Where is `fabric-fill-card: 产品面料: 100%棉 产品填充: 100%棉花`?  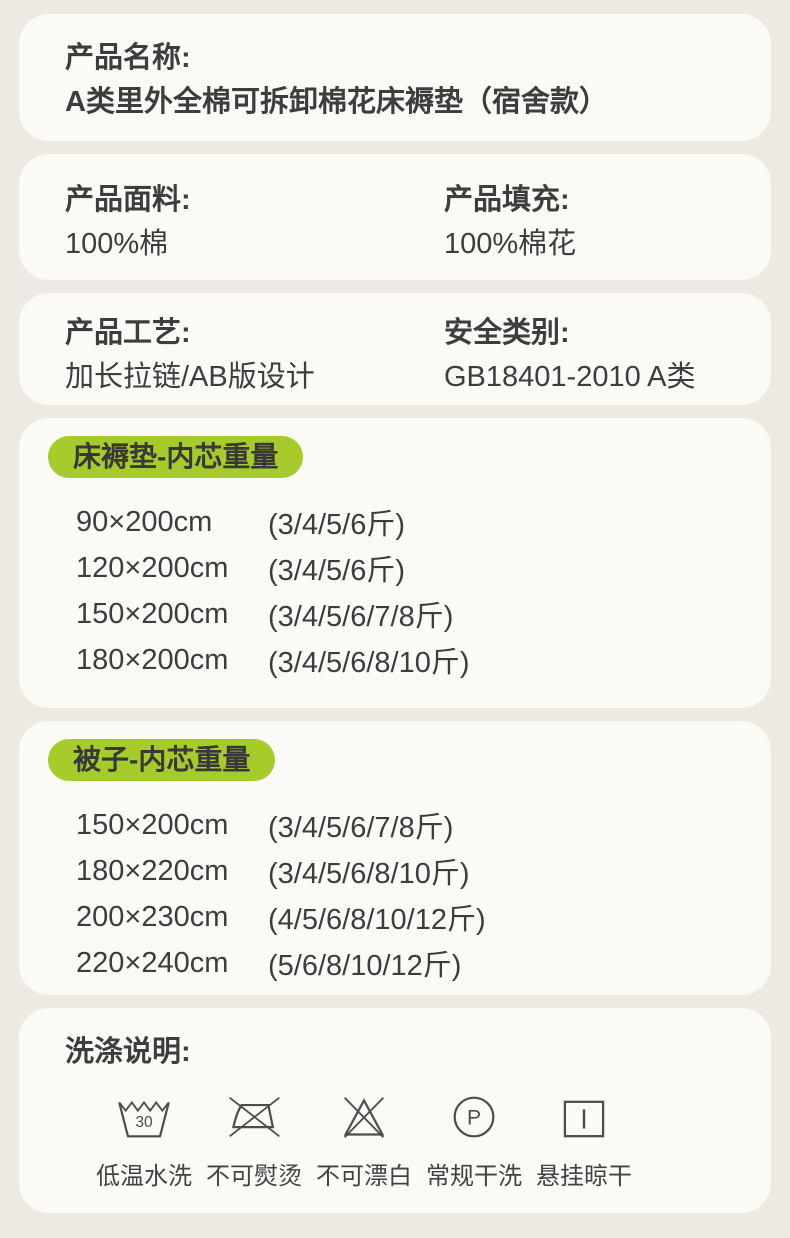 fabric-fill-card: 产品面料: 100%棉 产品填充: 100%棉花 is located at coordinates (395, 217).